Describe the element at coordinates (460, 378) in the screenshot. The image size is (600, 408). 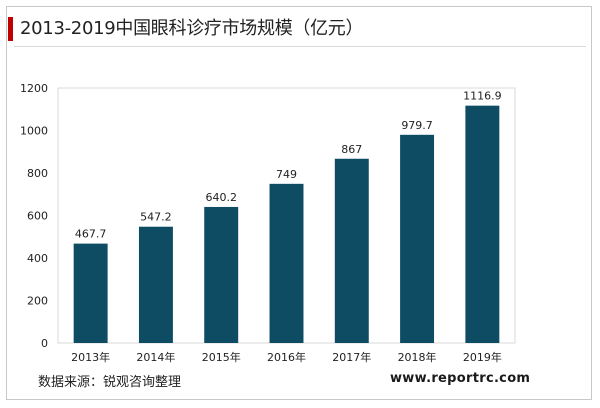
I see `website-label: www.reportrc.com` at that location.